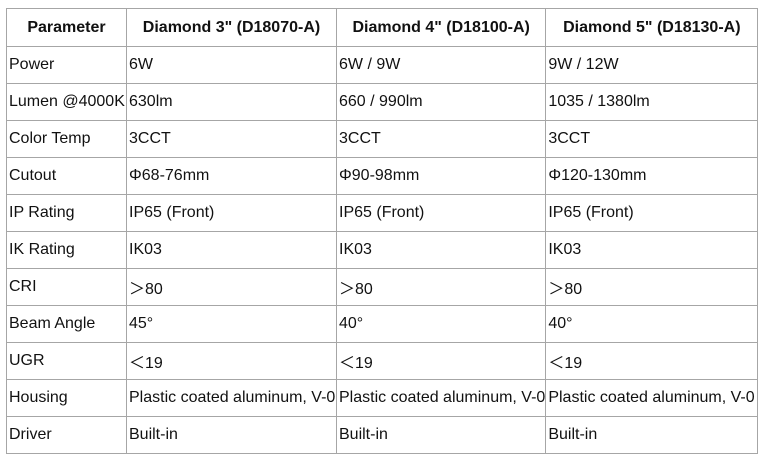  I want to click on table-row: UGR ＜19 ＜19 ＜19, so click(382, 361).